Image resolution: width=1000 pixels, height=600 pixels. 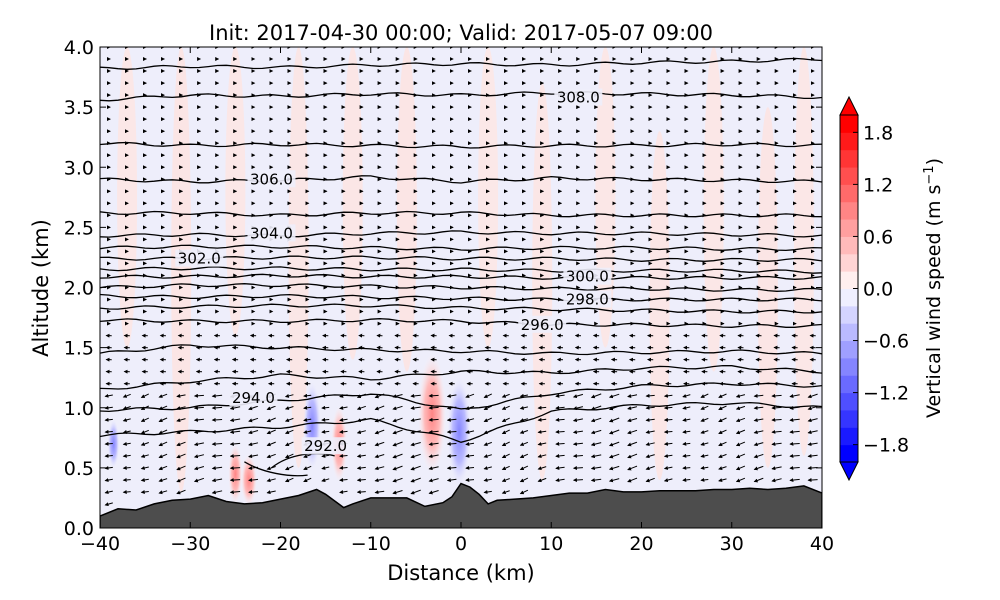 I want to click on contour-label: 292.0, so click(x=325, y=446).